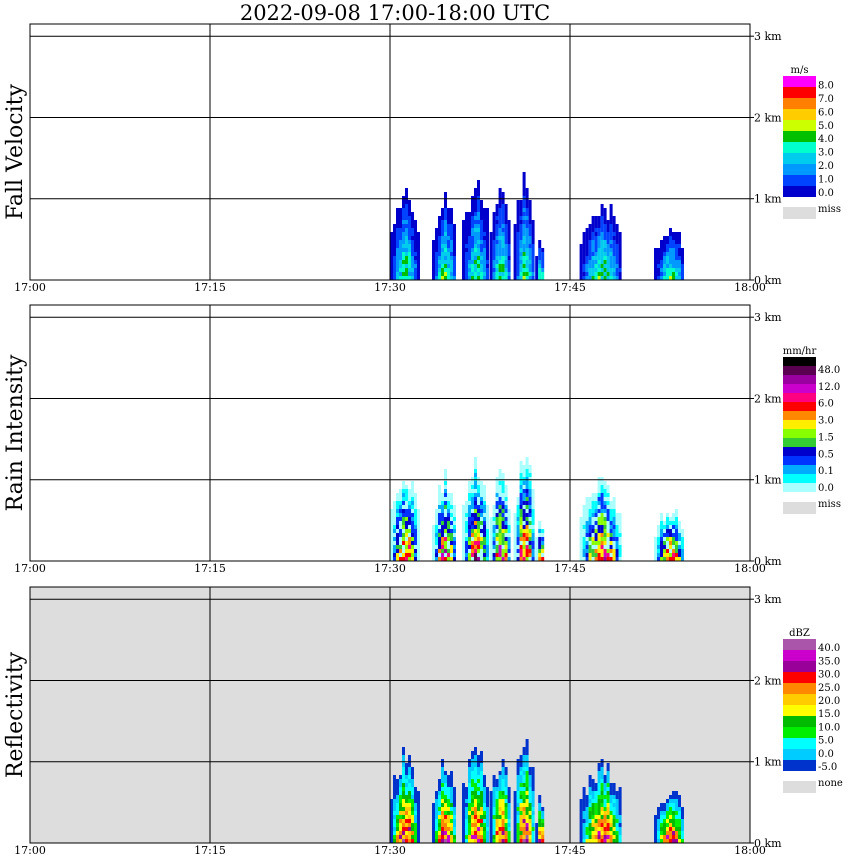 The width and height of the screenshot is (850, 868). What do you see at coordinates (829, 504) in the screenshot?
I see `colorbar-missing-label: miss` at bounding box center [829, 504].